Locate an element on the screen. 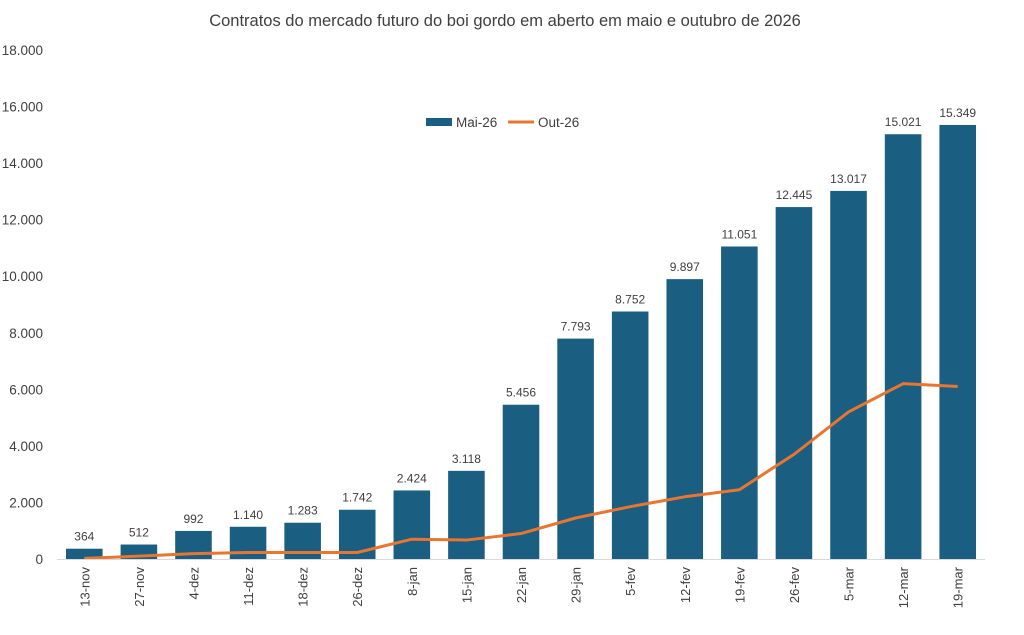 The height and width of the screenshot is (635, 1024). bar-19-fev is located at coordinates (739, 403).